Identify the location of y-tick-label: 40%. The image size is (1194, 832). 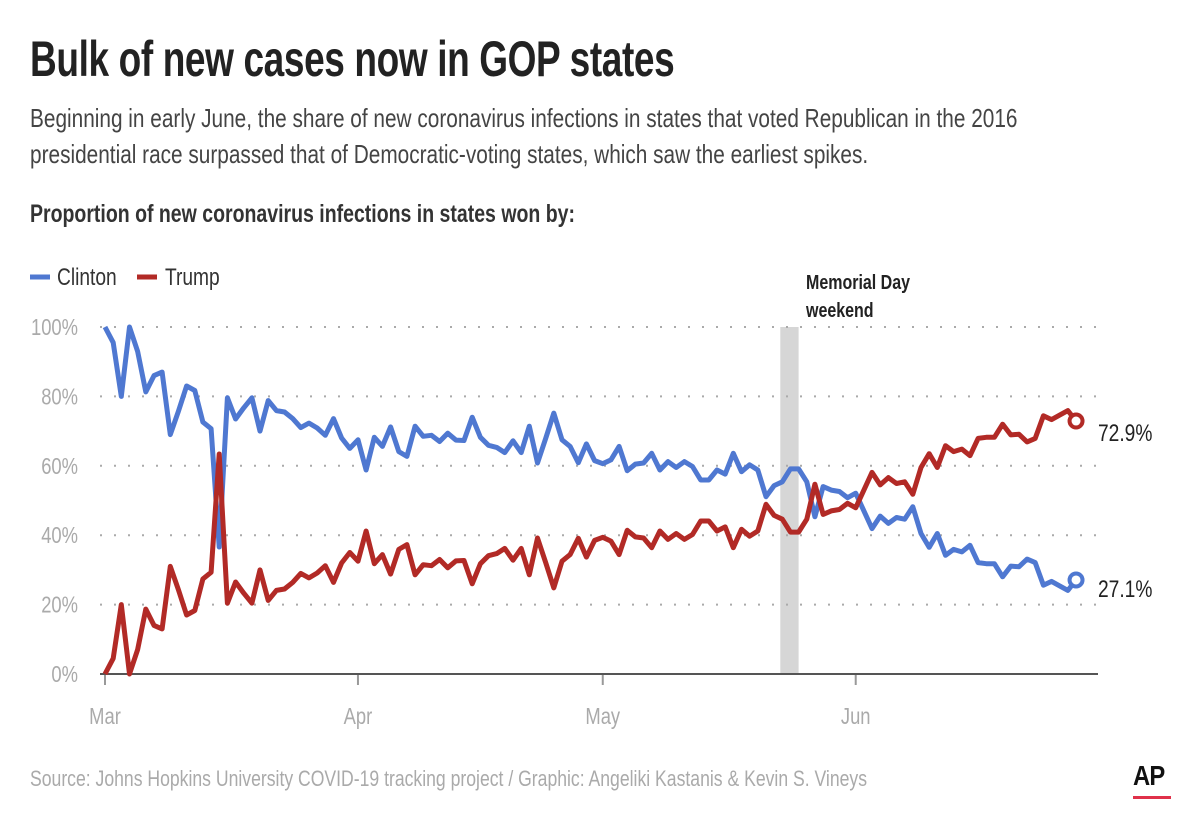
(59, 535).